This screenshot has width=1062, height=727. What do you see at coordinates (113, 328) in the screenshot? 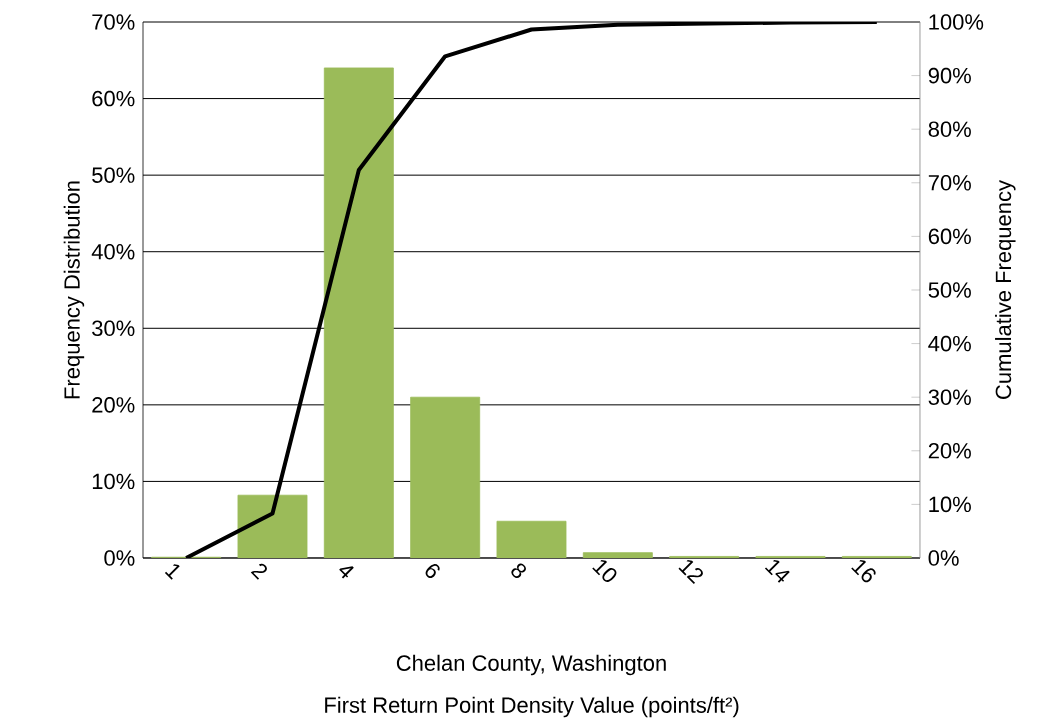
I see `y-tick-label: 30%` at bounding box center [113, 328].